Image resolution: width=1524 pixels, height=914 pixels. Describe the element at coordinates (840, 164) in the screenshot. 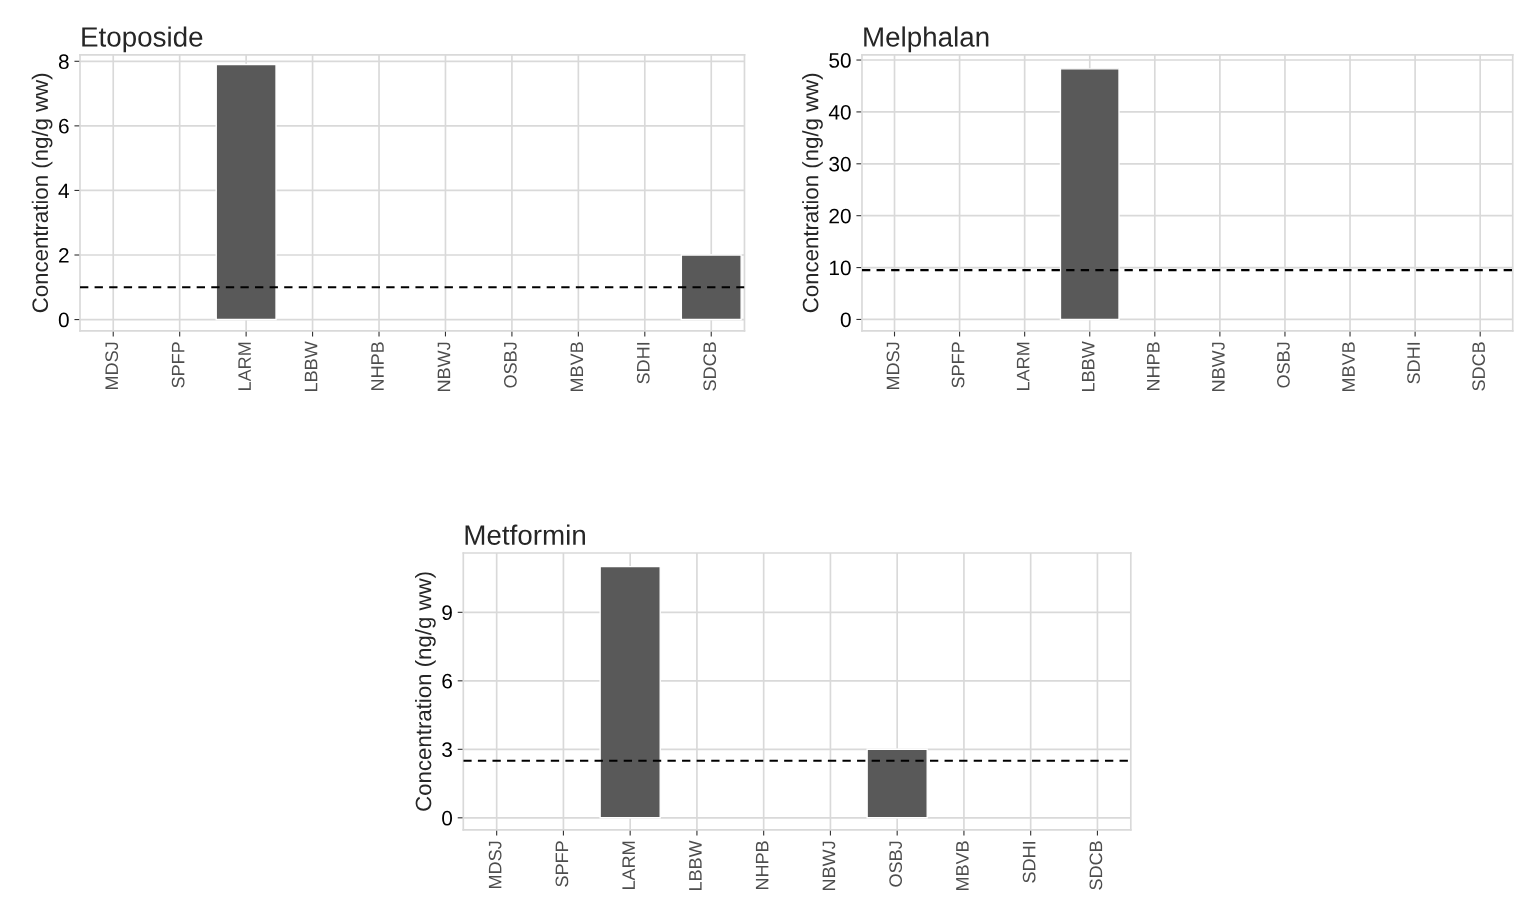

I see `y-tick-label: 30` at that location.